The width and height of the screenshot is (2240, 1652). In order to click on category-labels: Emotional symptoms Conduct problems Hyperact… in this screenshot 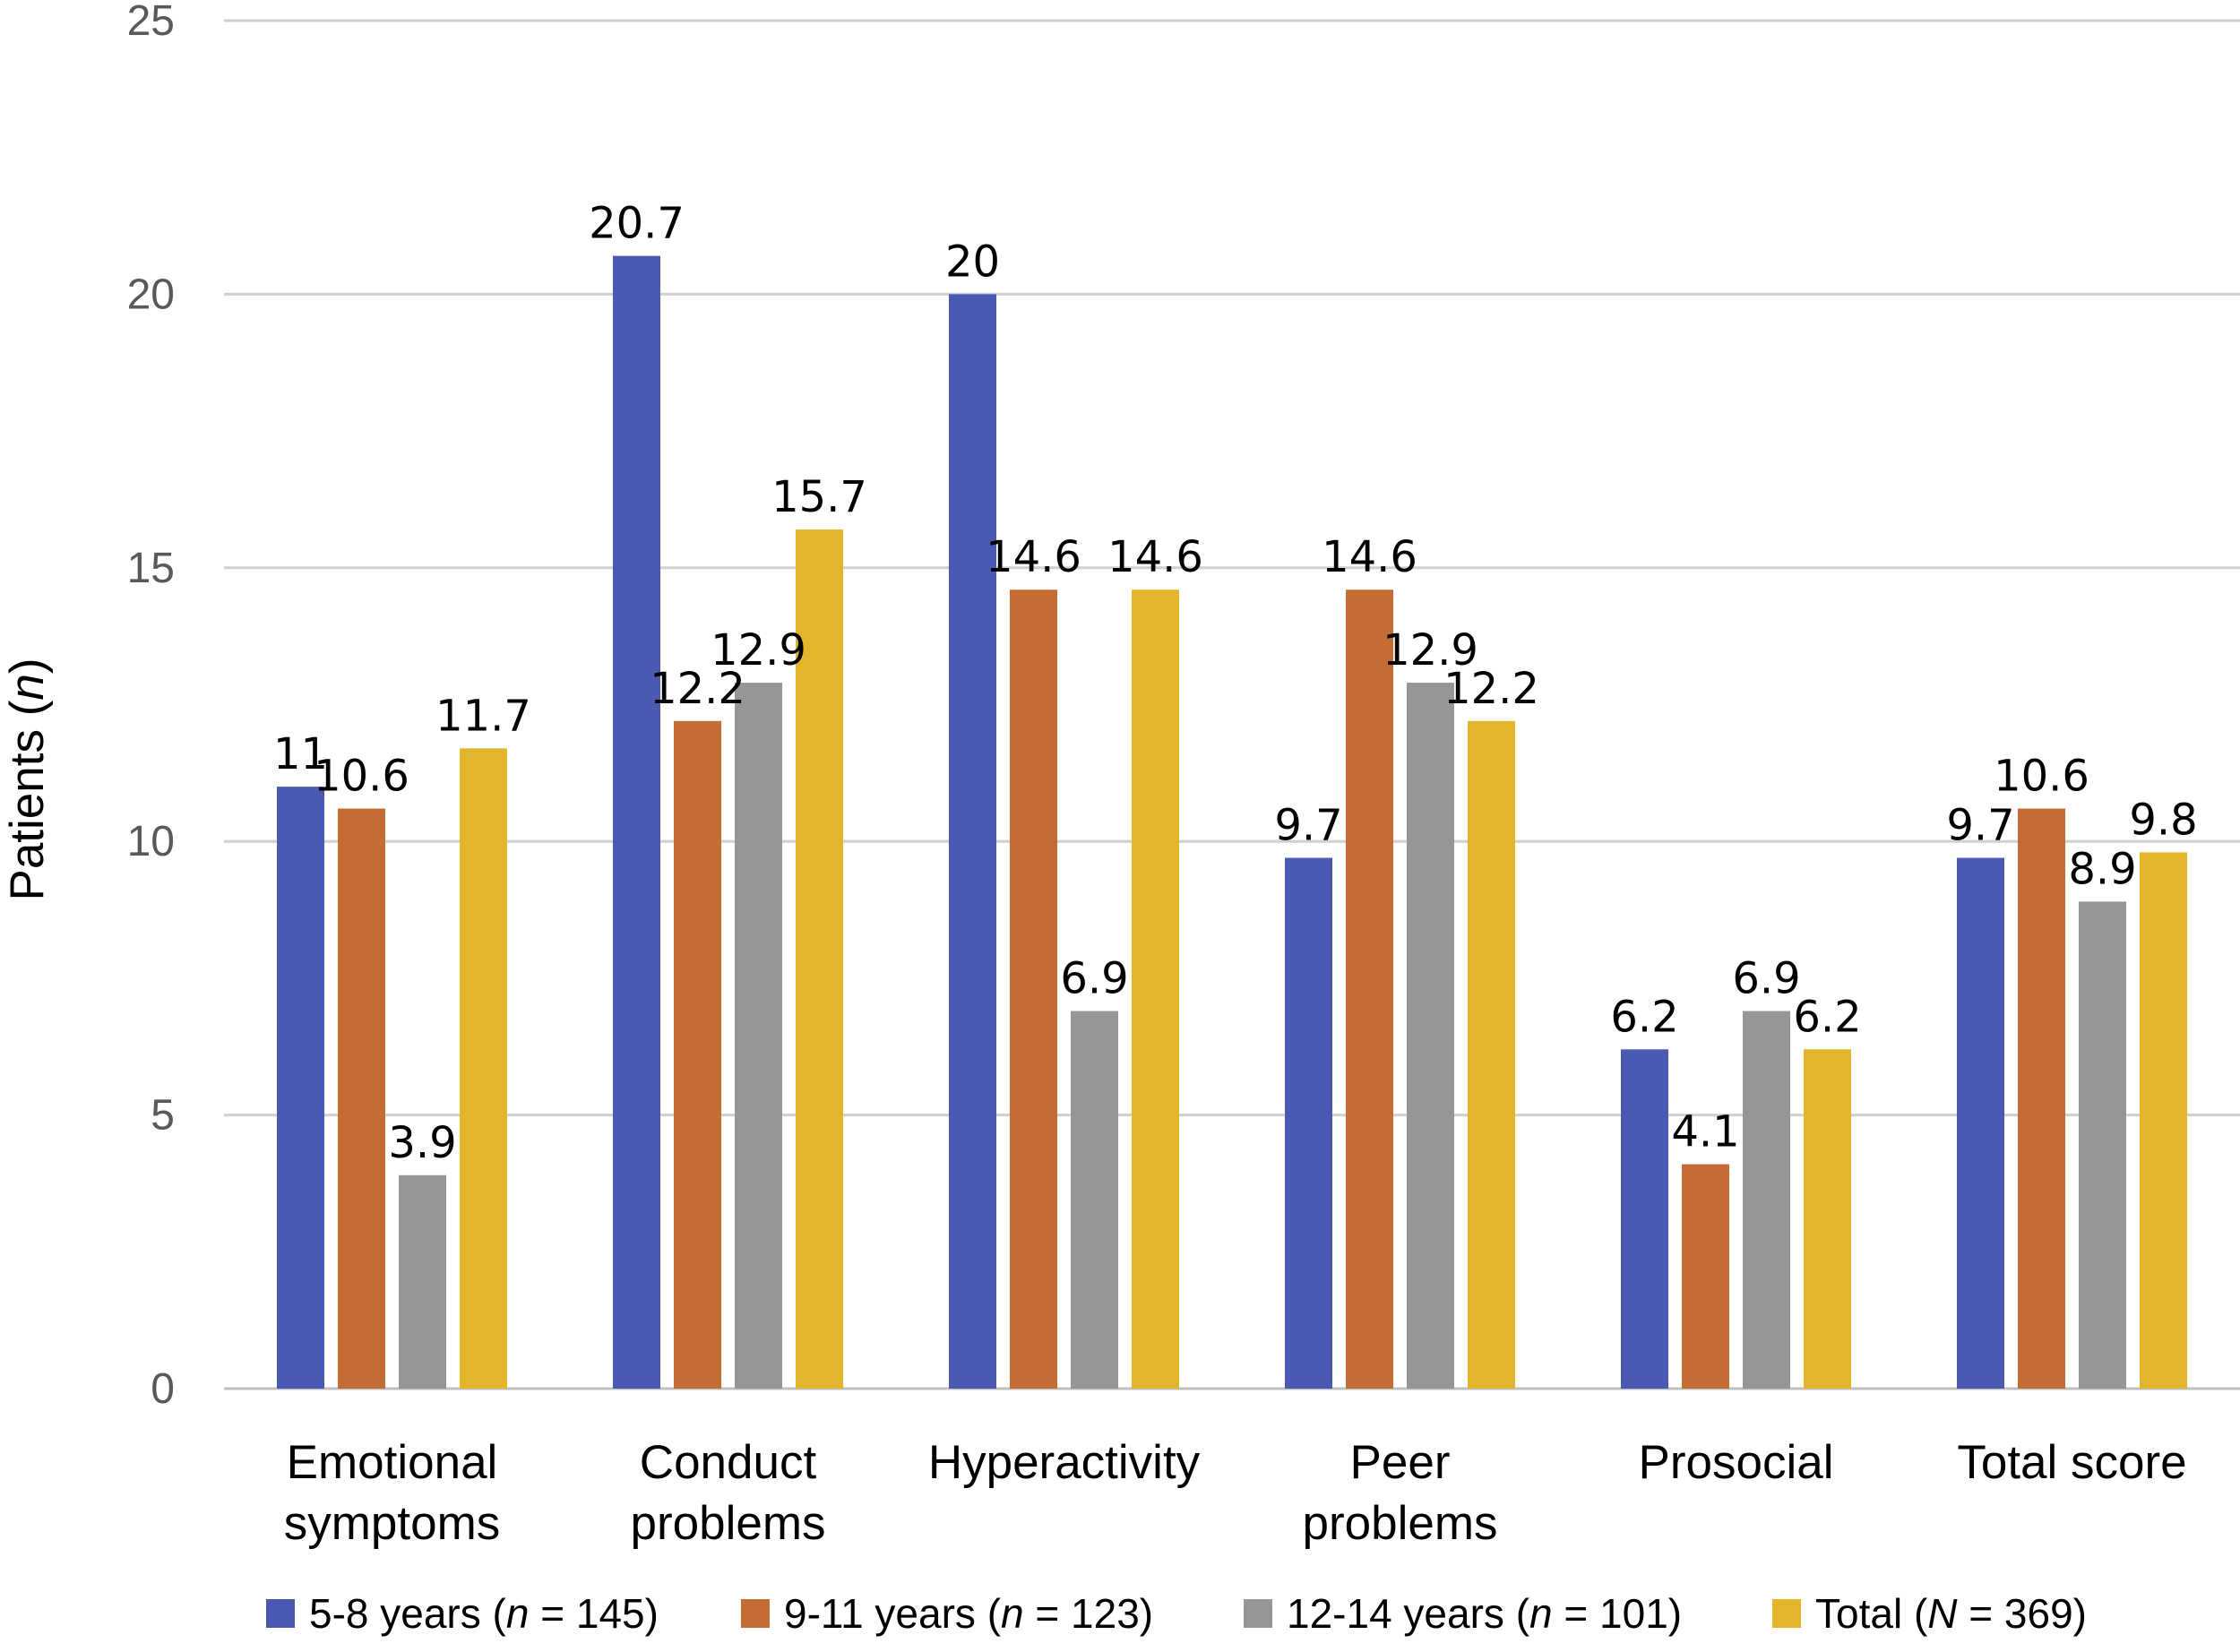, I will do `click(1235, 1493)`.